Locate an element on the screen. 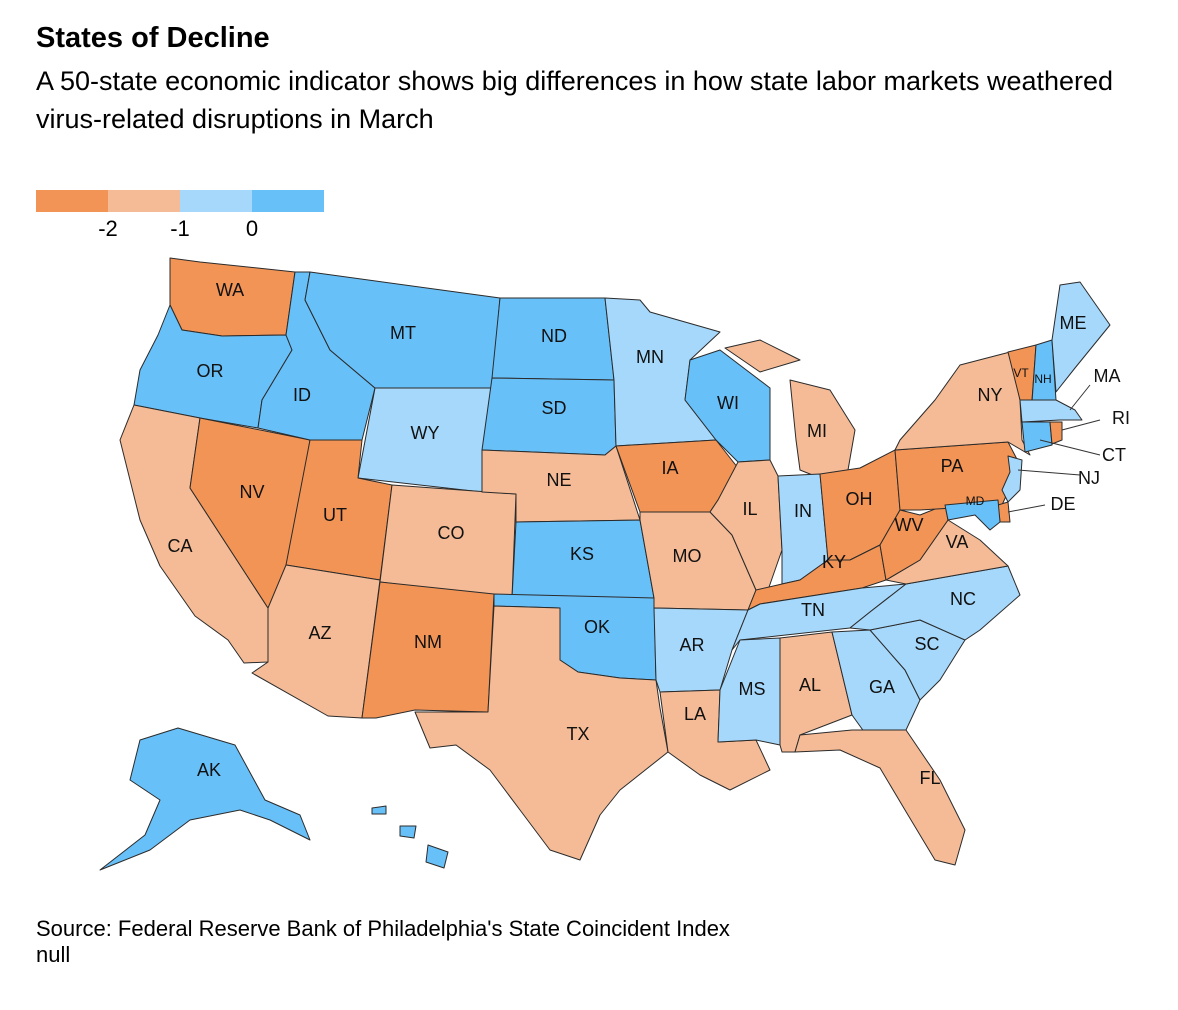 The image size is (1178, 1010). state-label: NJ is located at coordinates (1089, 478).